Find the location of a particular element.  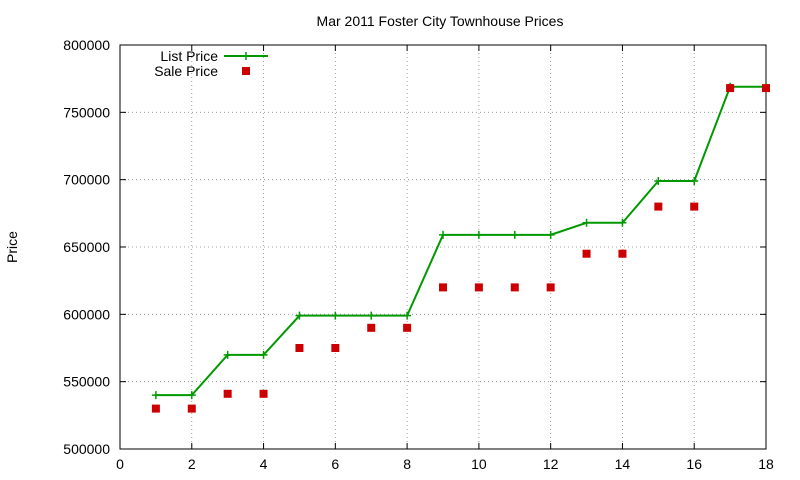

y-tick-label: 750000 is located at coordinates (86, 112).